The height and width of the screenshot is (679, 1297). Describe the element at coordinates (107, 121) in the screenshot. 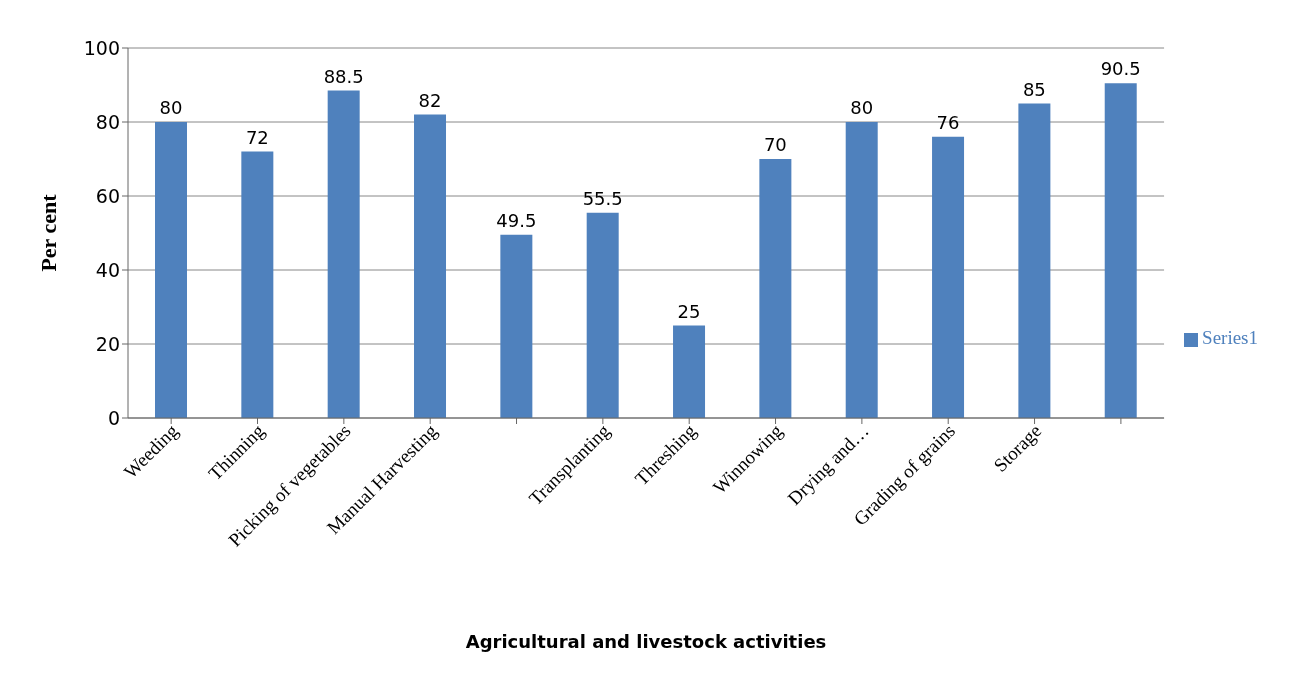

I see `y-tick-label: 80` at that location.